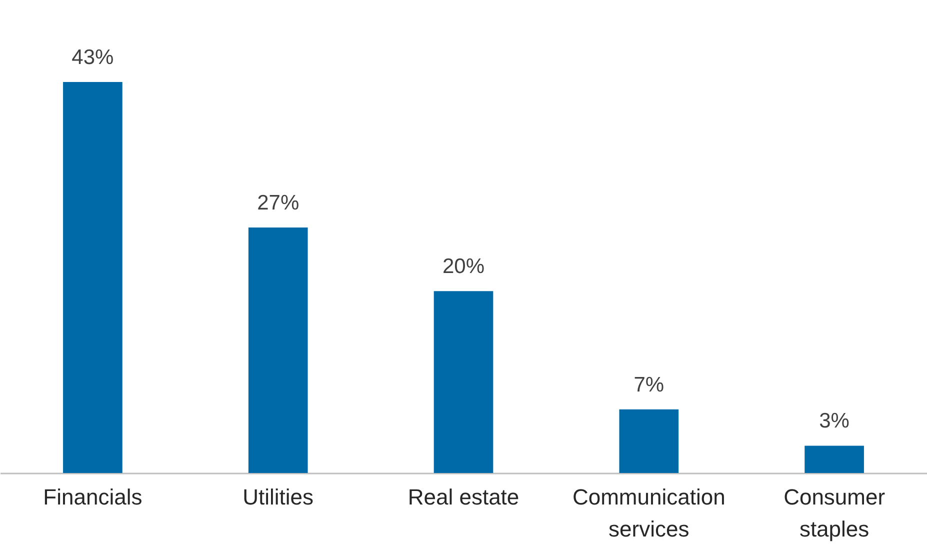 This screenshot has height=548, width=927. I want to click on x-tick-label: Real estate, so click(464, 497).